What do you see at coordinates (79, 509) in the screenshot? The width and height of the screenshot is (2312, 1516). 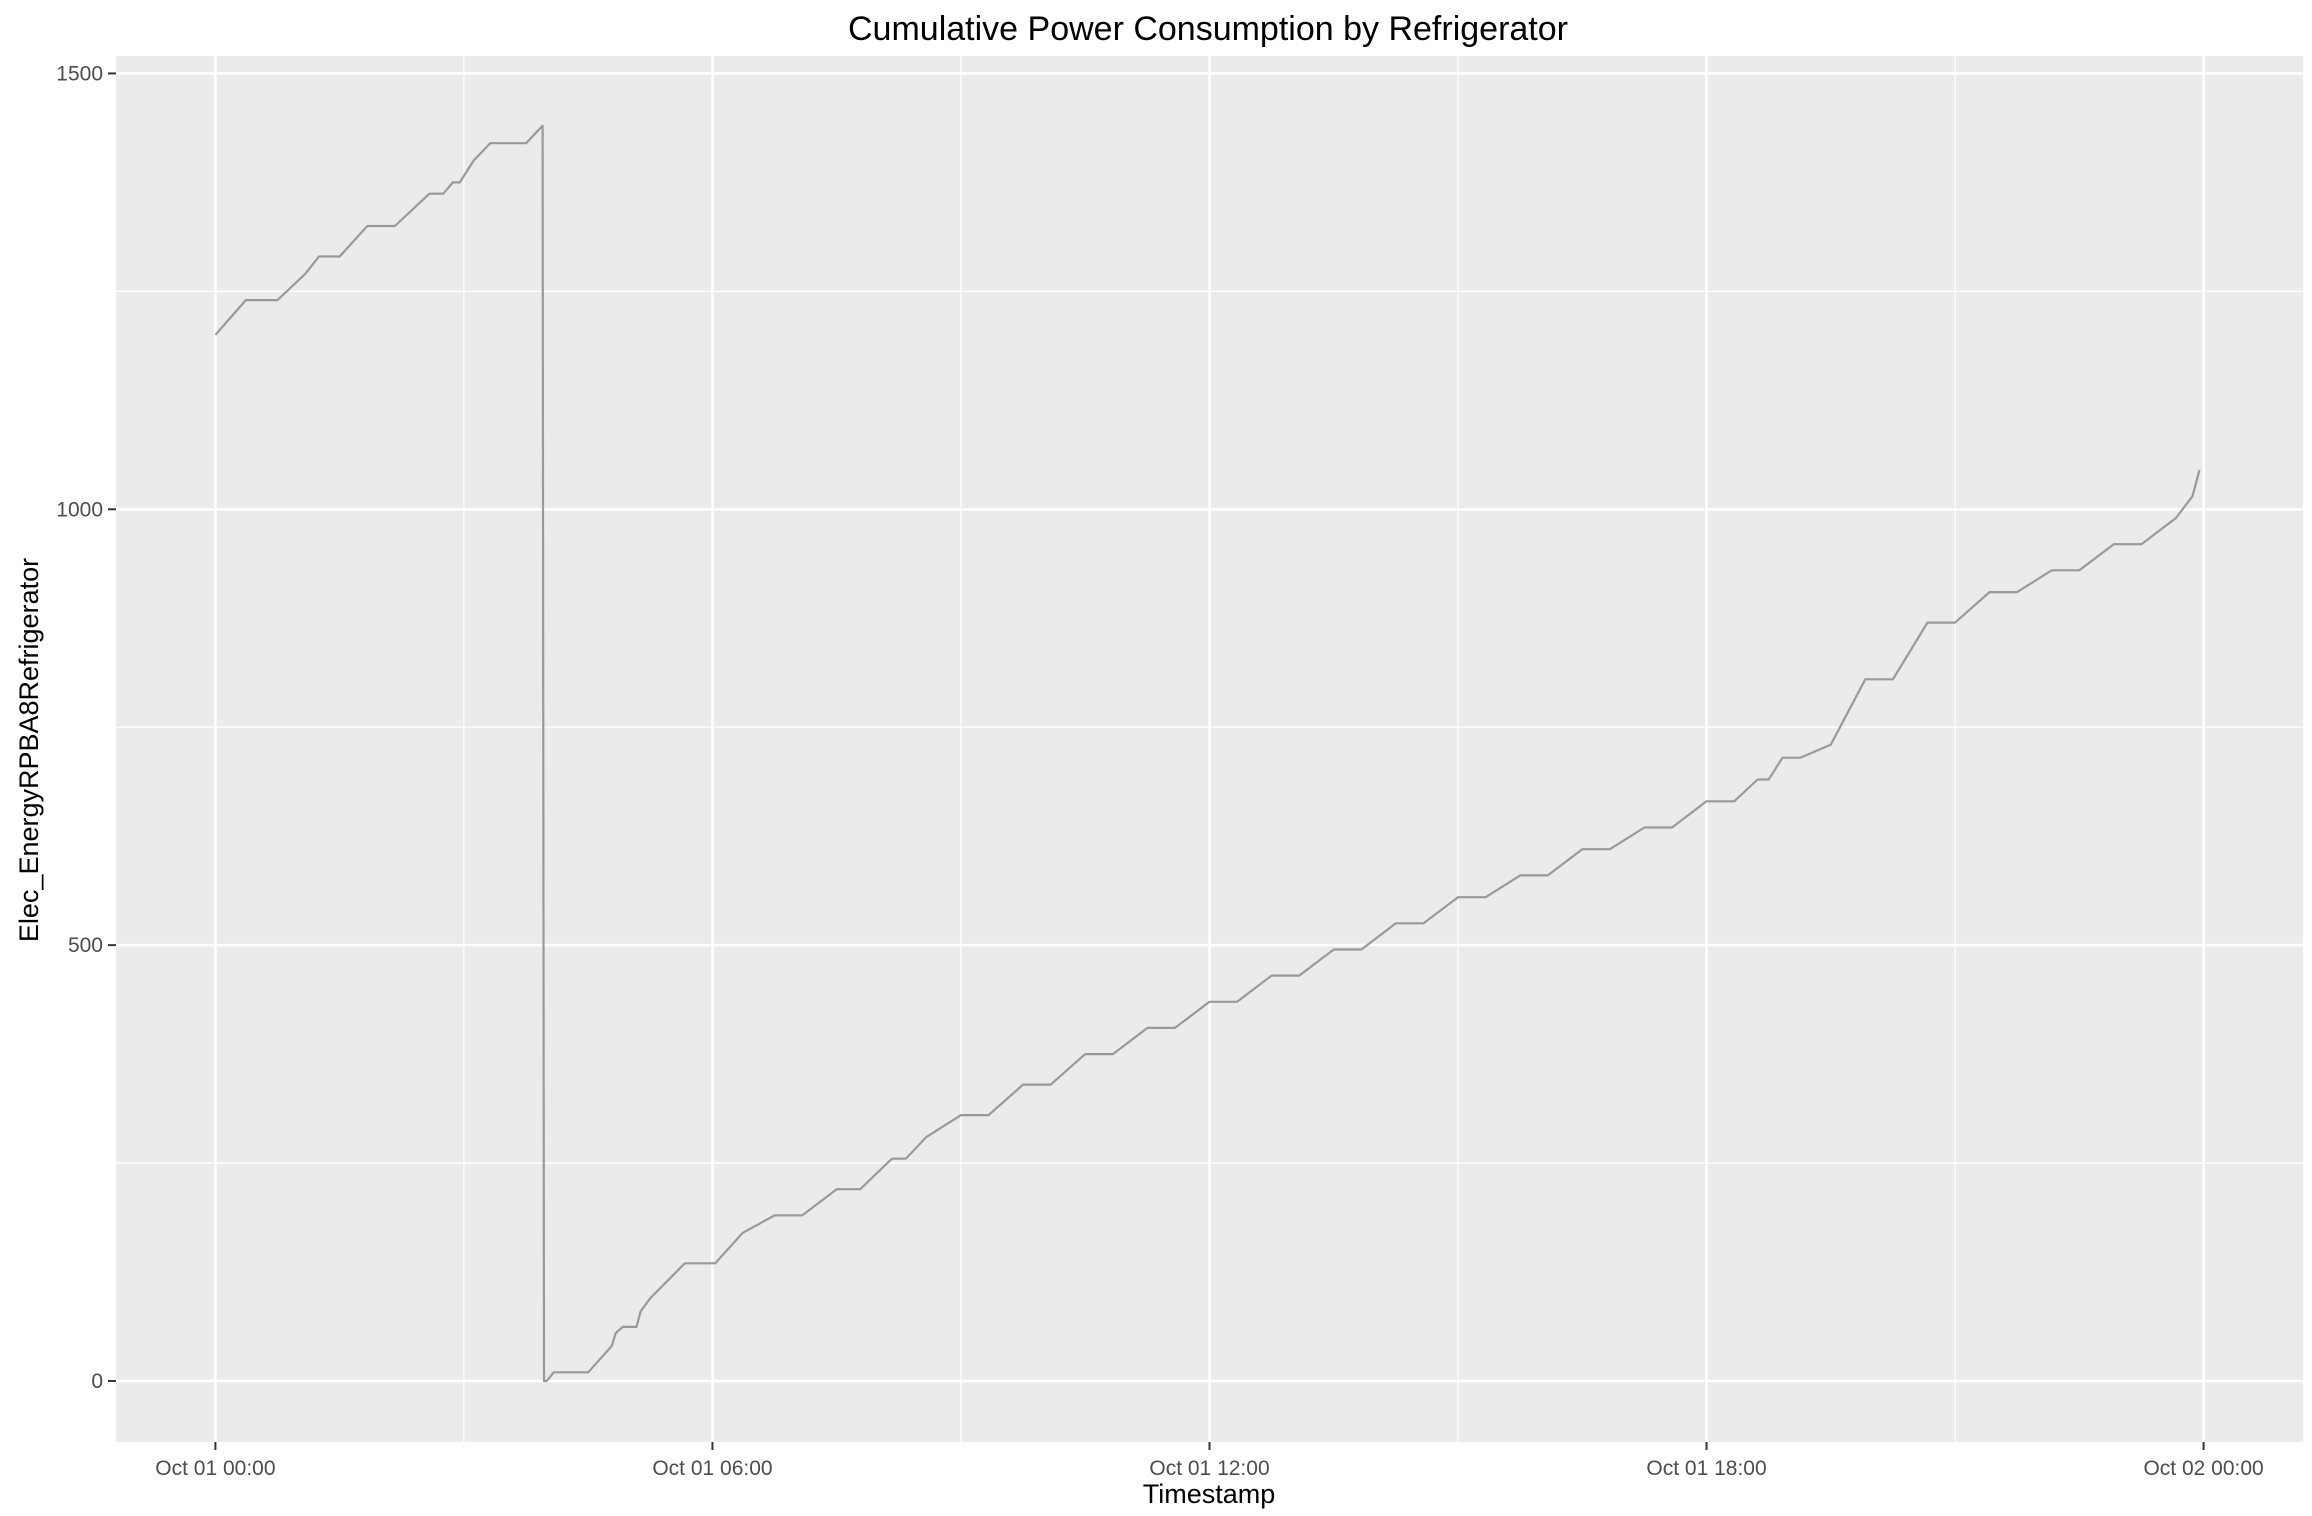 I see `y-tick-label: 1000` at bounding box center [79, 509].